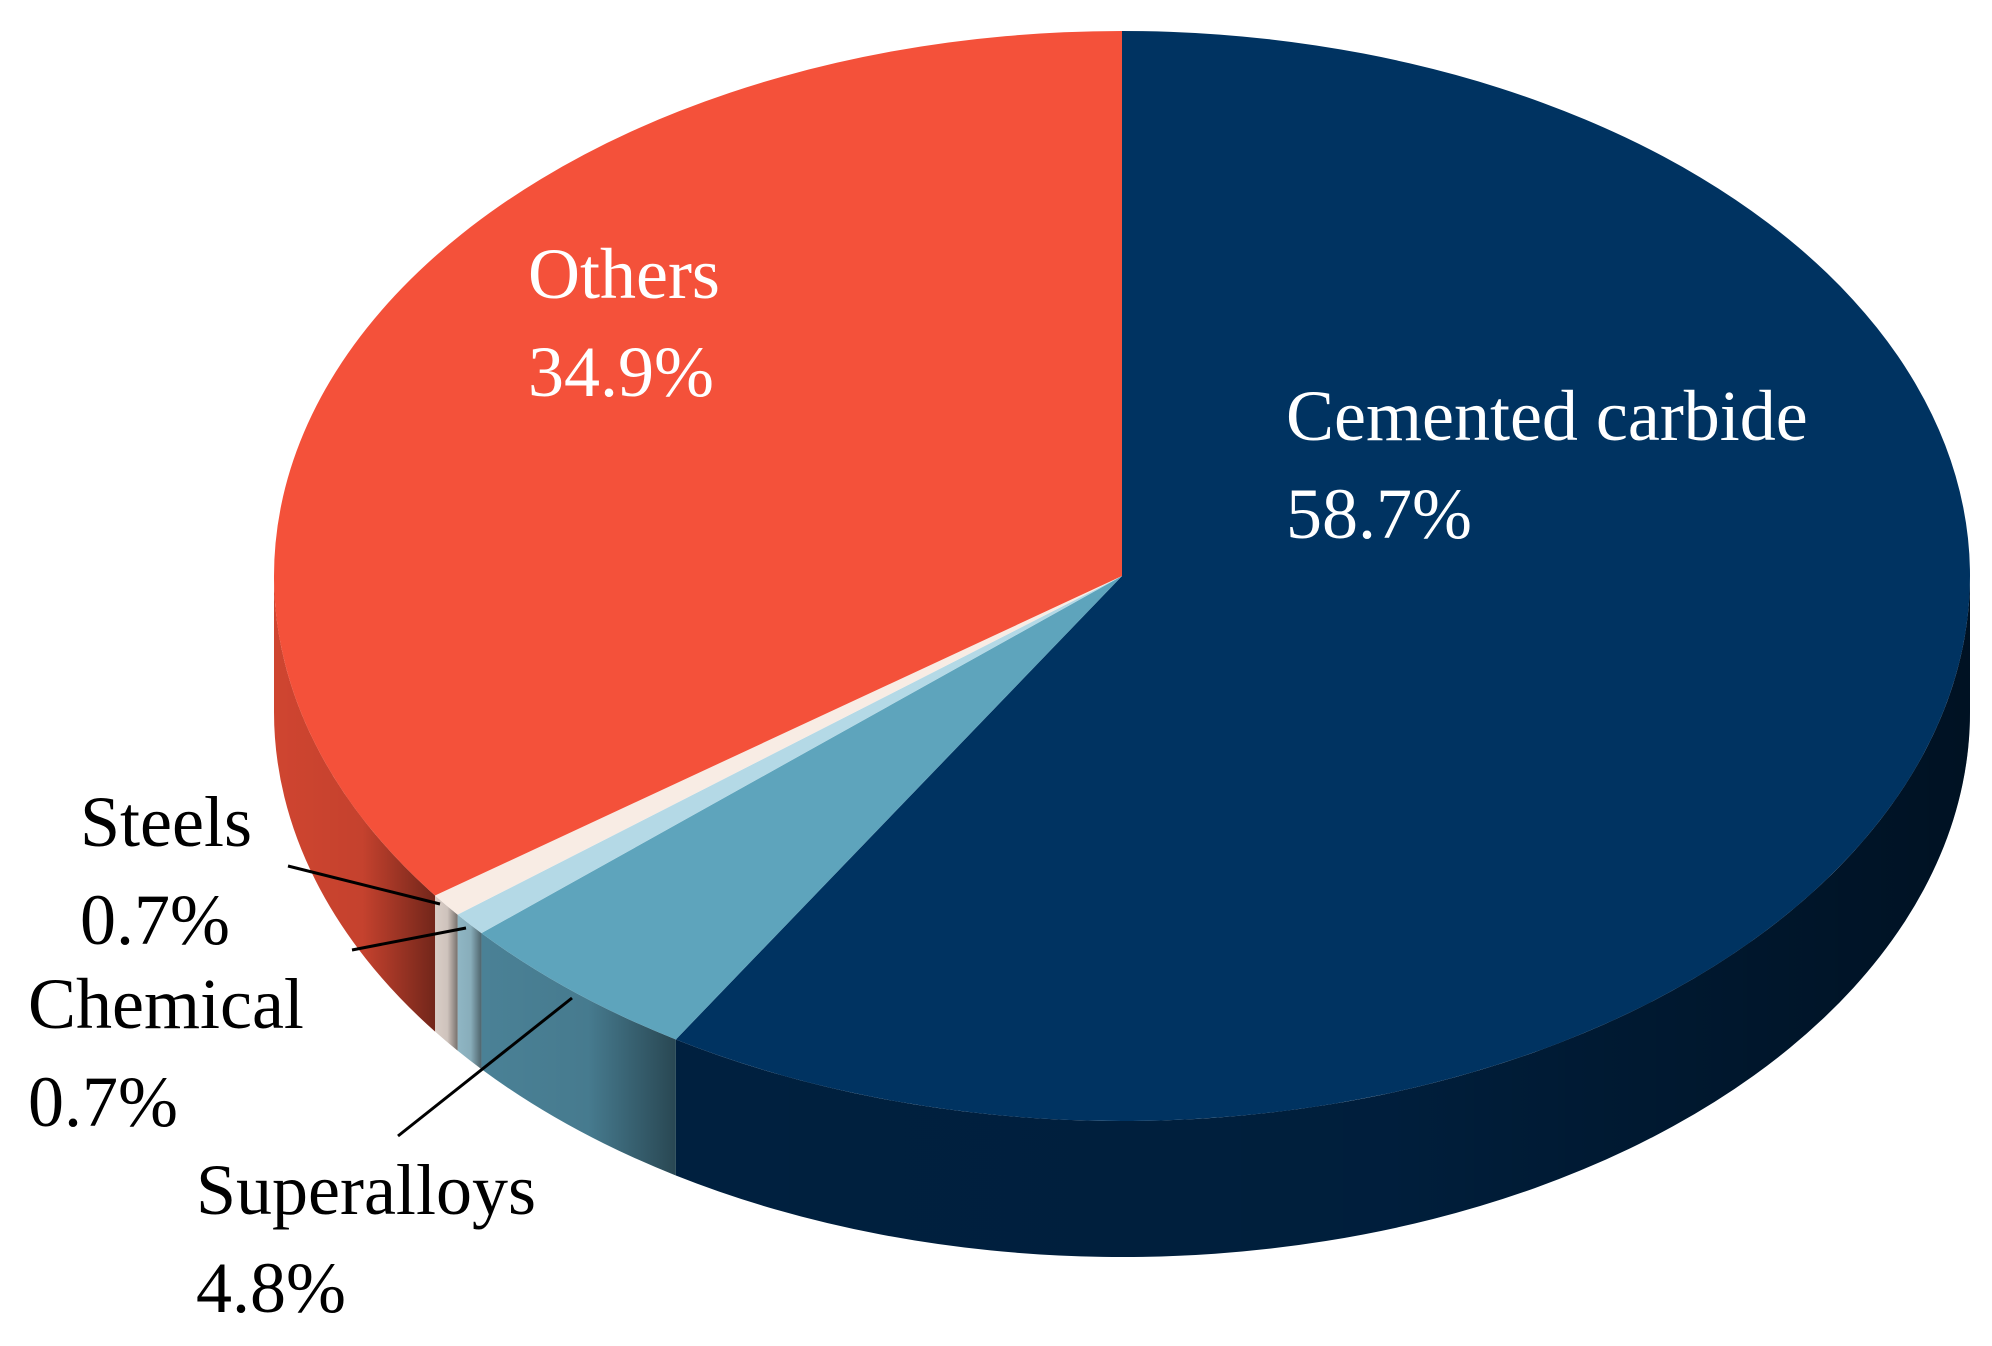 This screenshot has width=1992, height=1346. What do you see at coordinates (166, 1004) in the screenshot?
I see `label-chemical: Chemical` at bounding box center [166, 1004].